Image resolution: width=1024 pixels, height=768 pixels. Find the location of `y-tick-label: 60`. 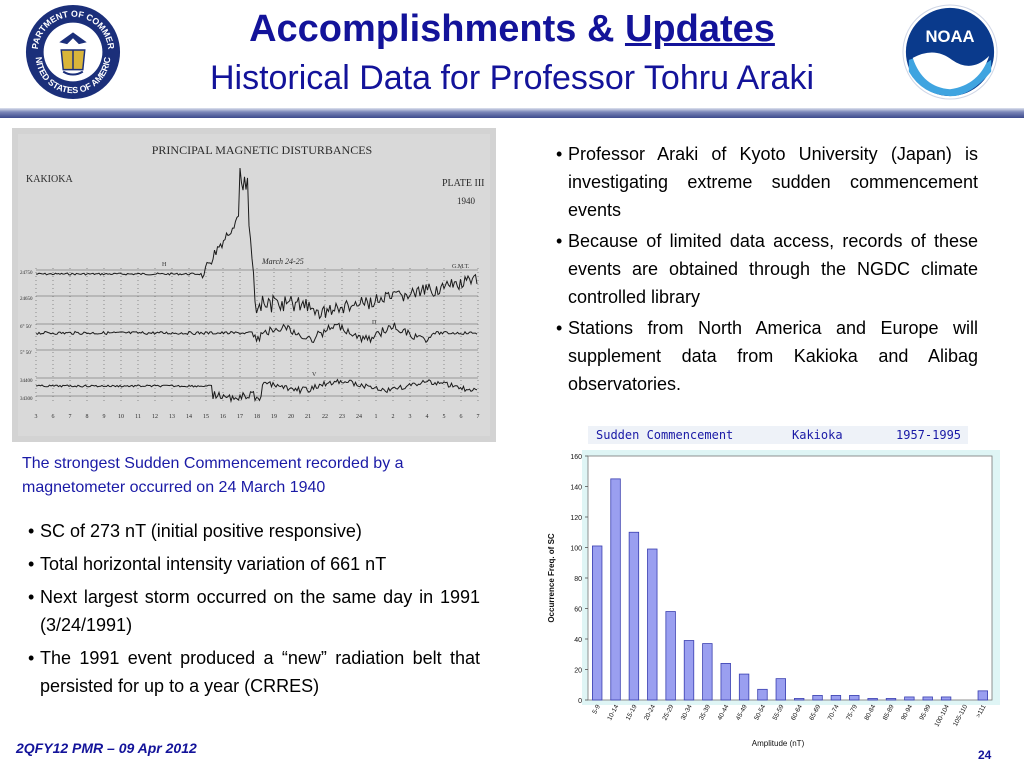

y-tick-label: 60 is located at coordinates (578, 610).